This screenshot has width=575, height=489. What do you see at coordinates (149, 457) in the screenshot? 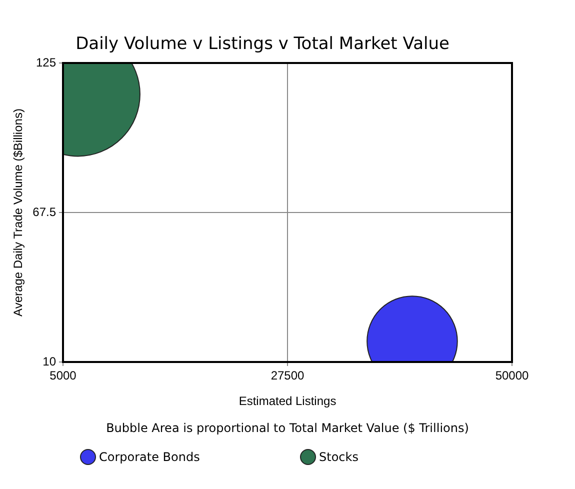
I see `legend-label: Corporate Bonds` at bounding box center [149, 457].